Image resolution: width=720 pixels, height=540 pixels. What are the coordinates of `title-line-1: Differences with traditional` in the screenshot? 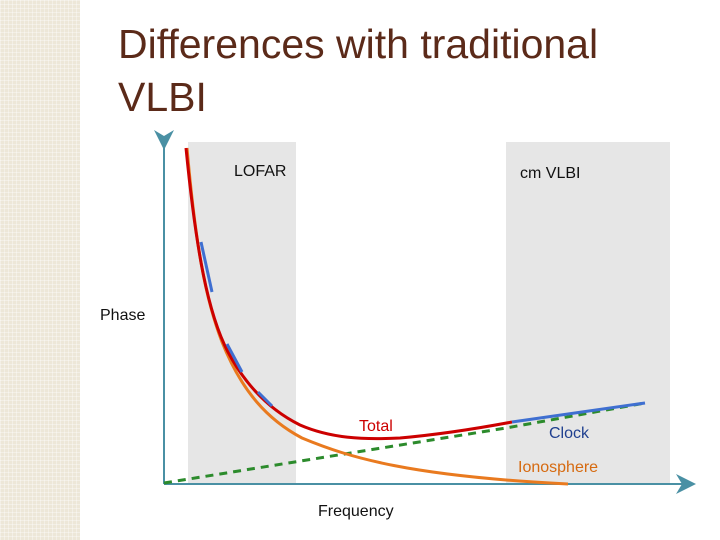 It's located at (358, 44).